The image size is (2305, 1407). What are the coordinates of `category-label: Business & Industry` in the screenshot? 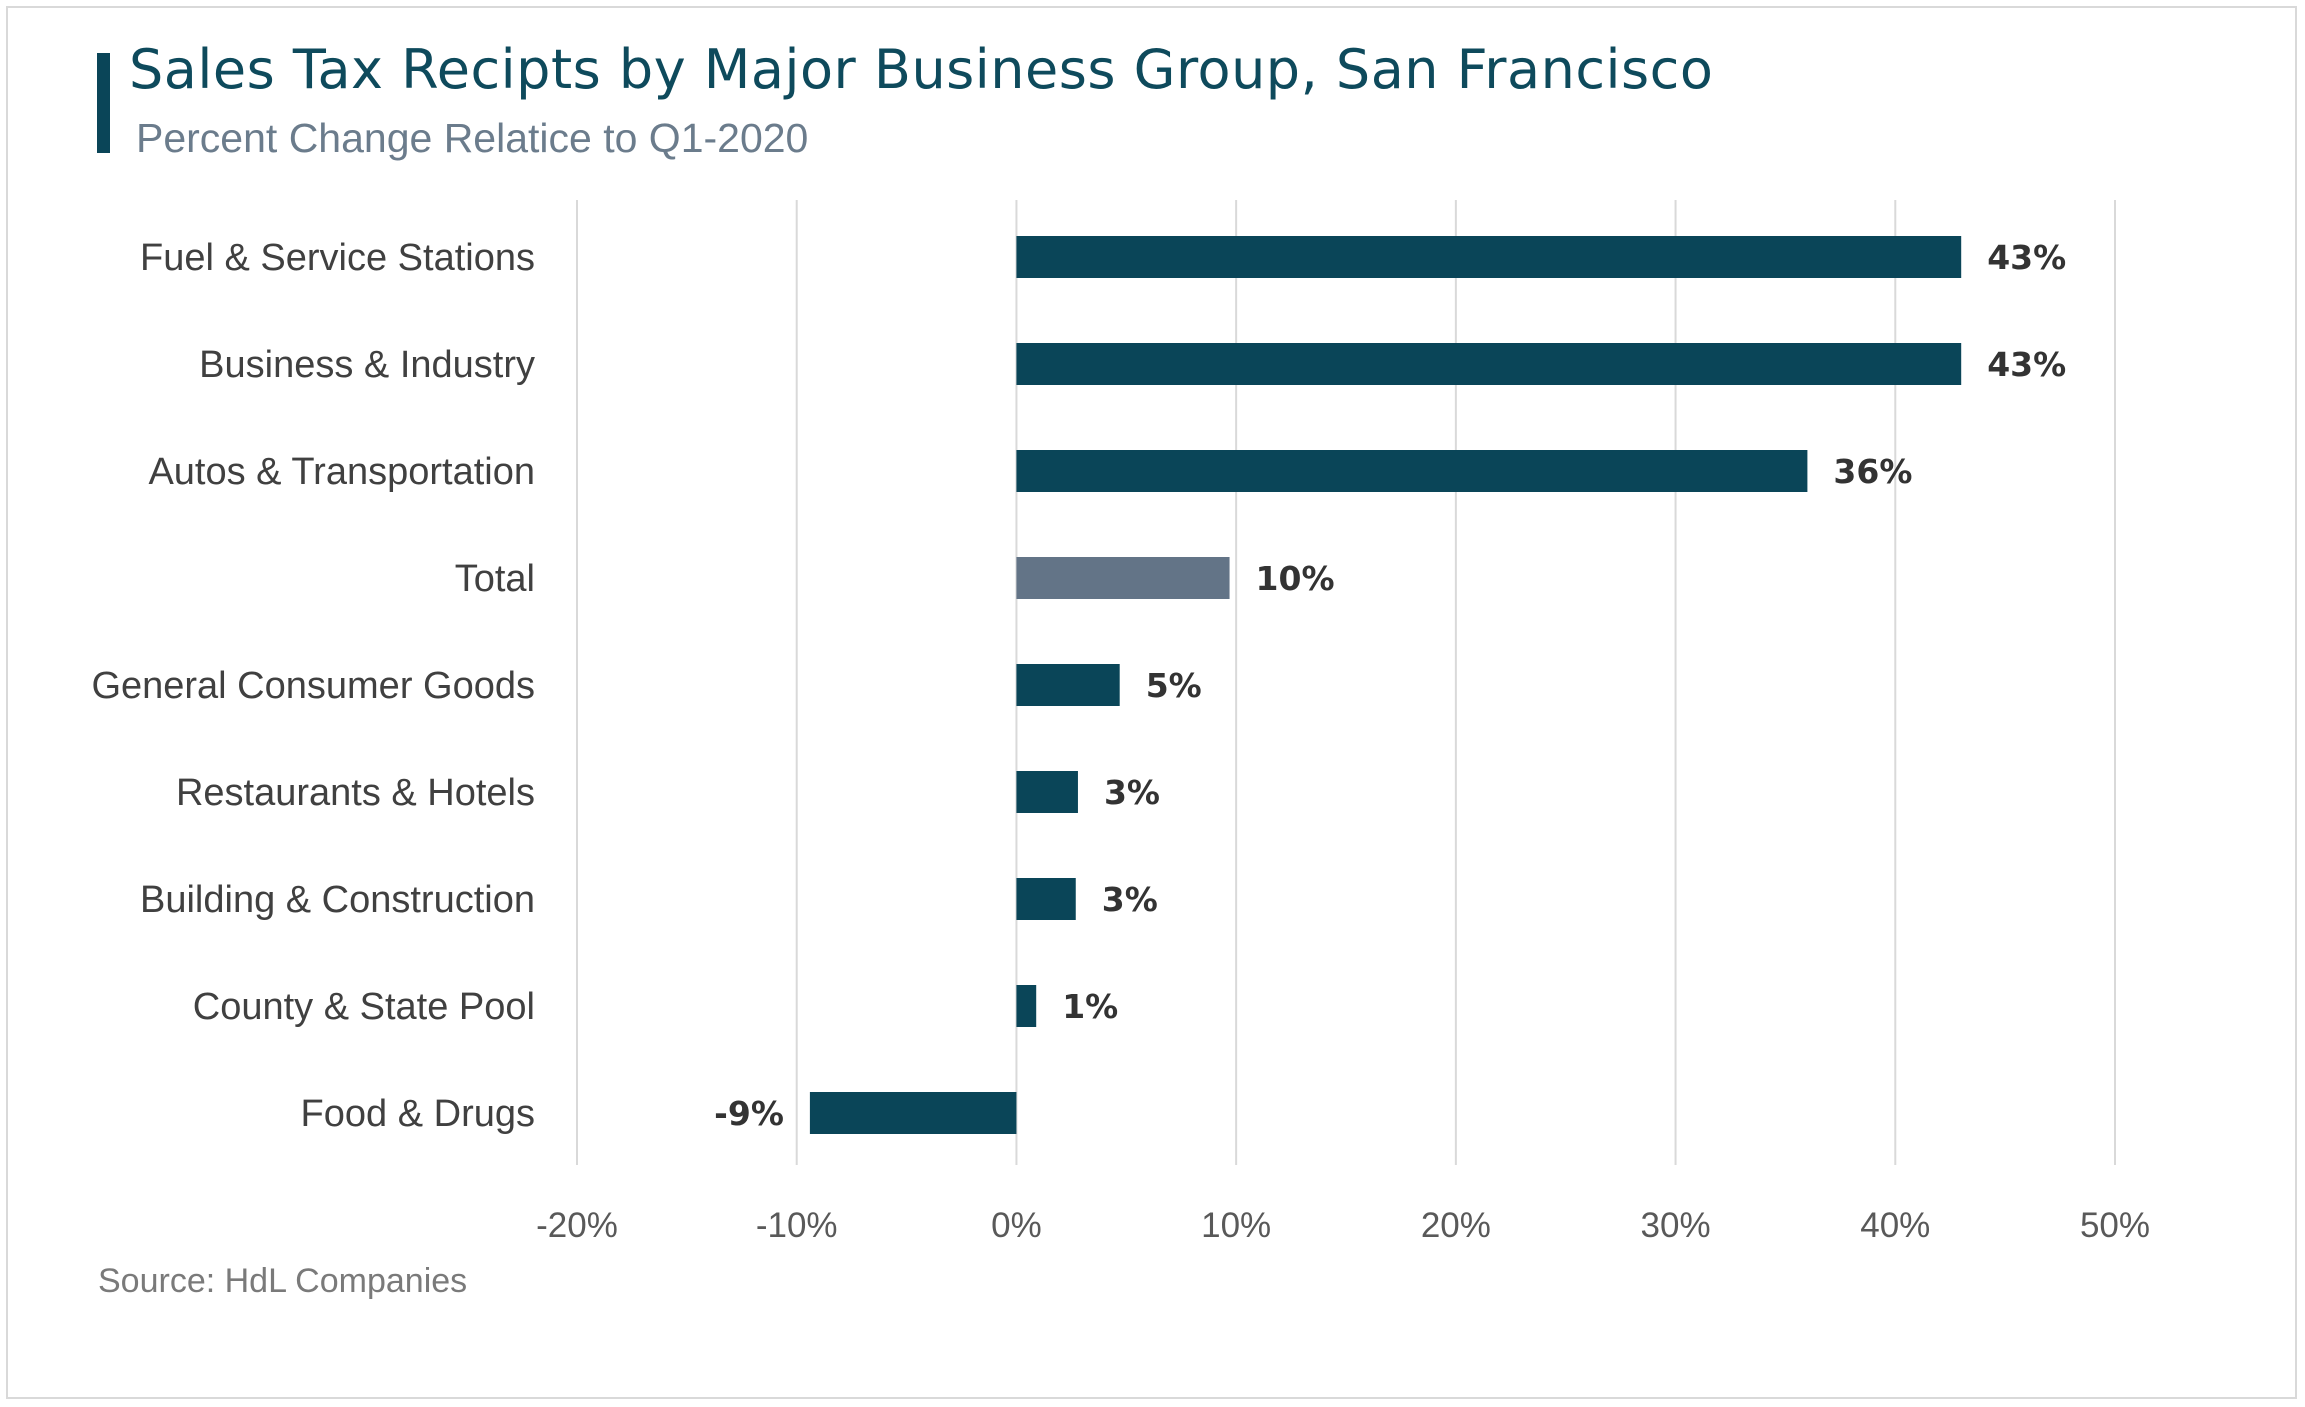 It's located at (367, 365).